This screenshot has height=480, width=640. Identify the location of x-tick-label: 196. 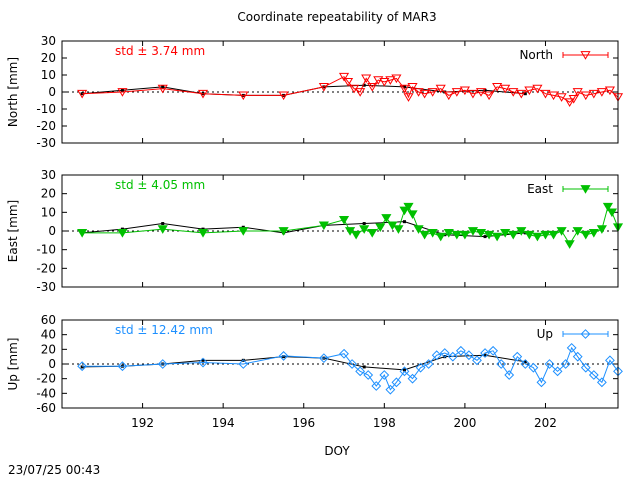
(303, 423).